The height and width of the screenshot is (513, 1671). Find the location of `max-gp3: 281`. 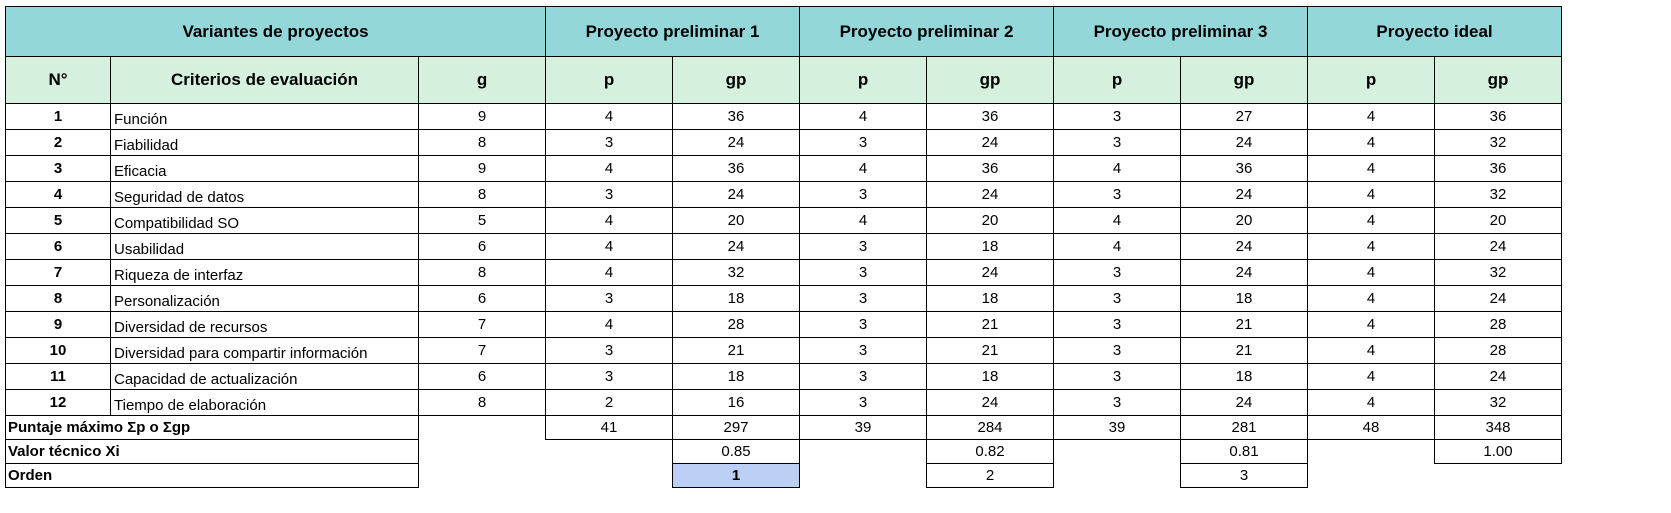

max-gp3: 281 is located at coordinates (1244, 427).